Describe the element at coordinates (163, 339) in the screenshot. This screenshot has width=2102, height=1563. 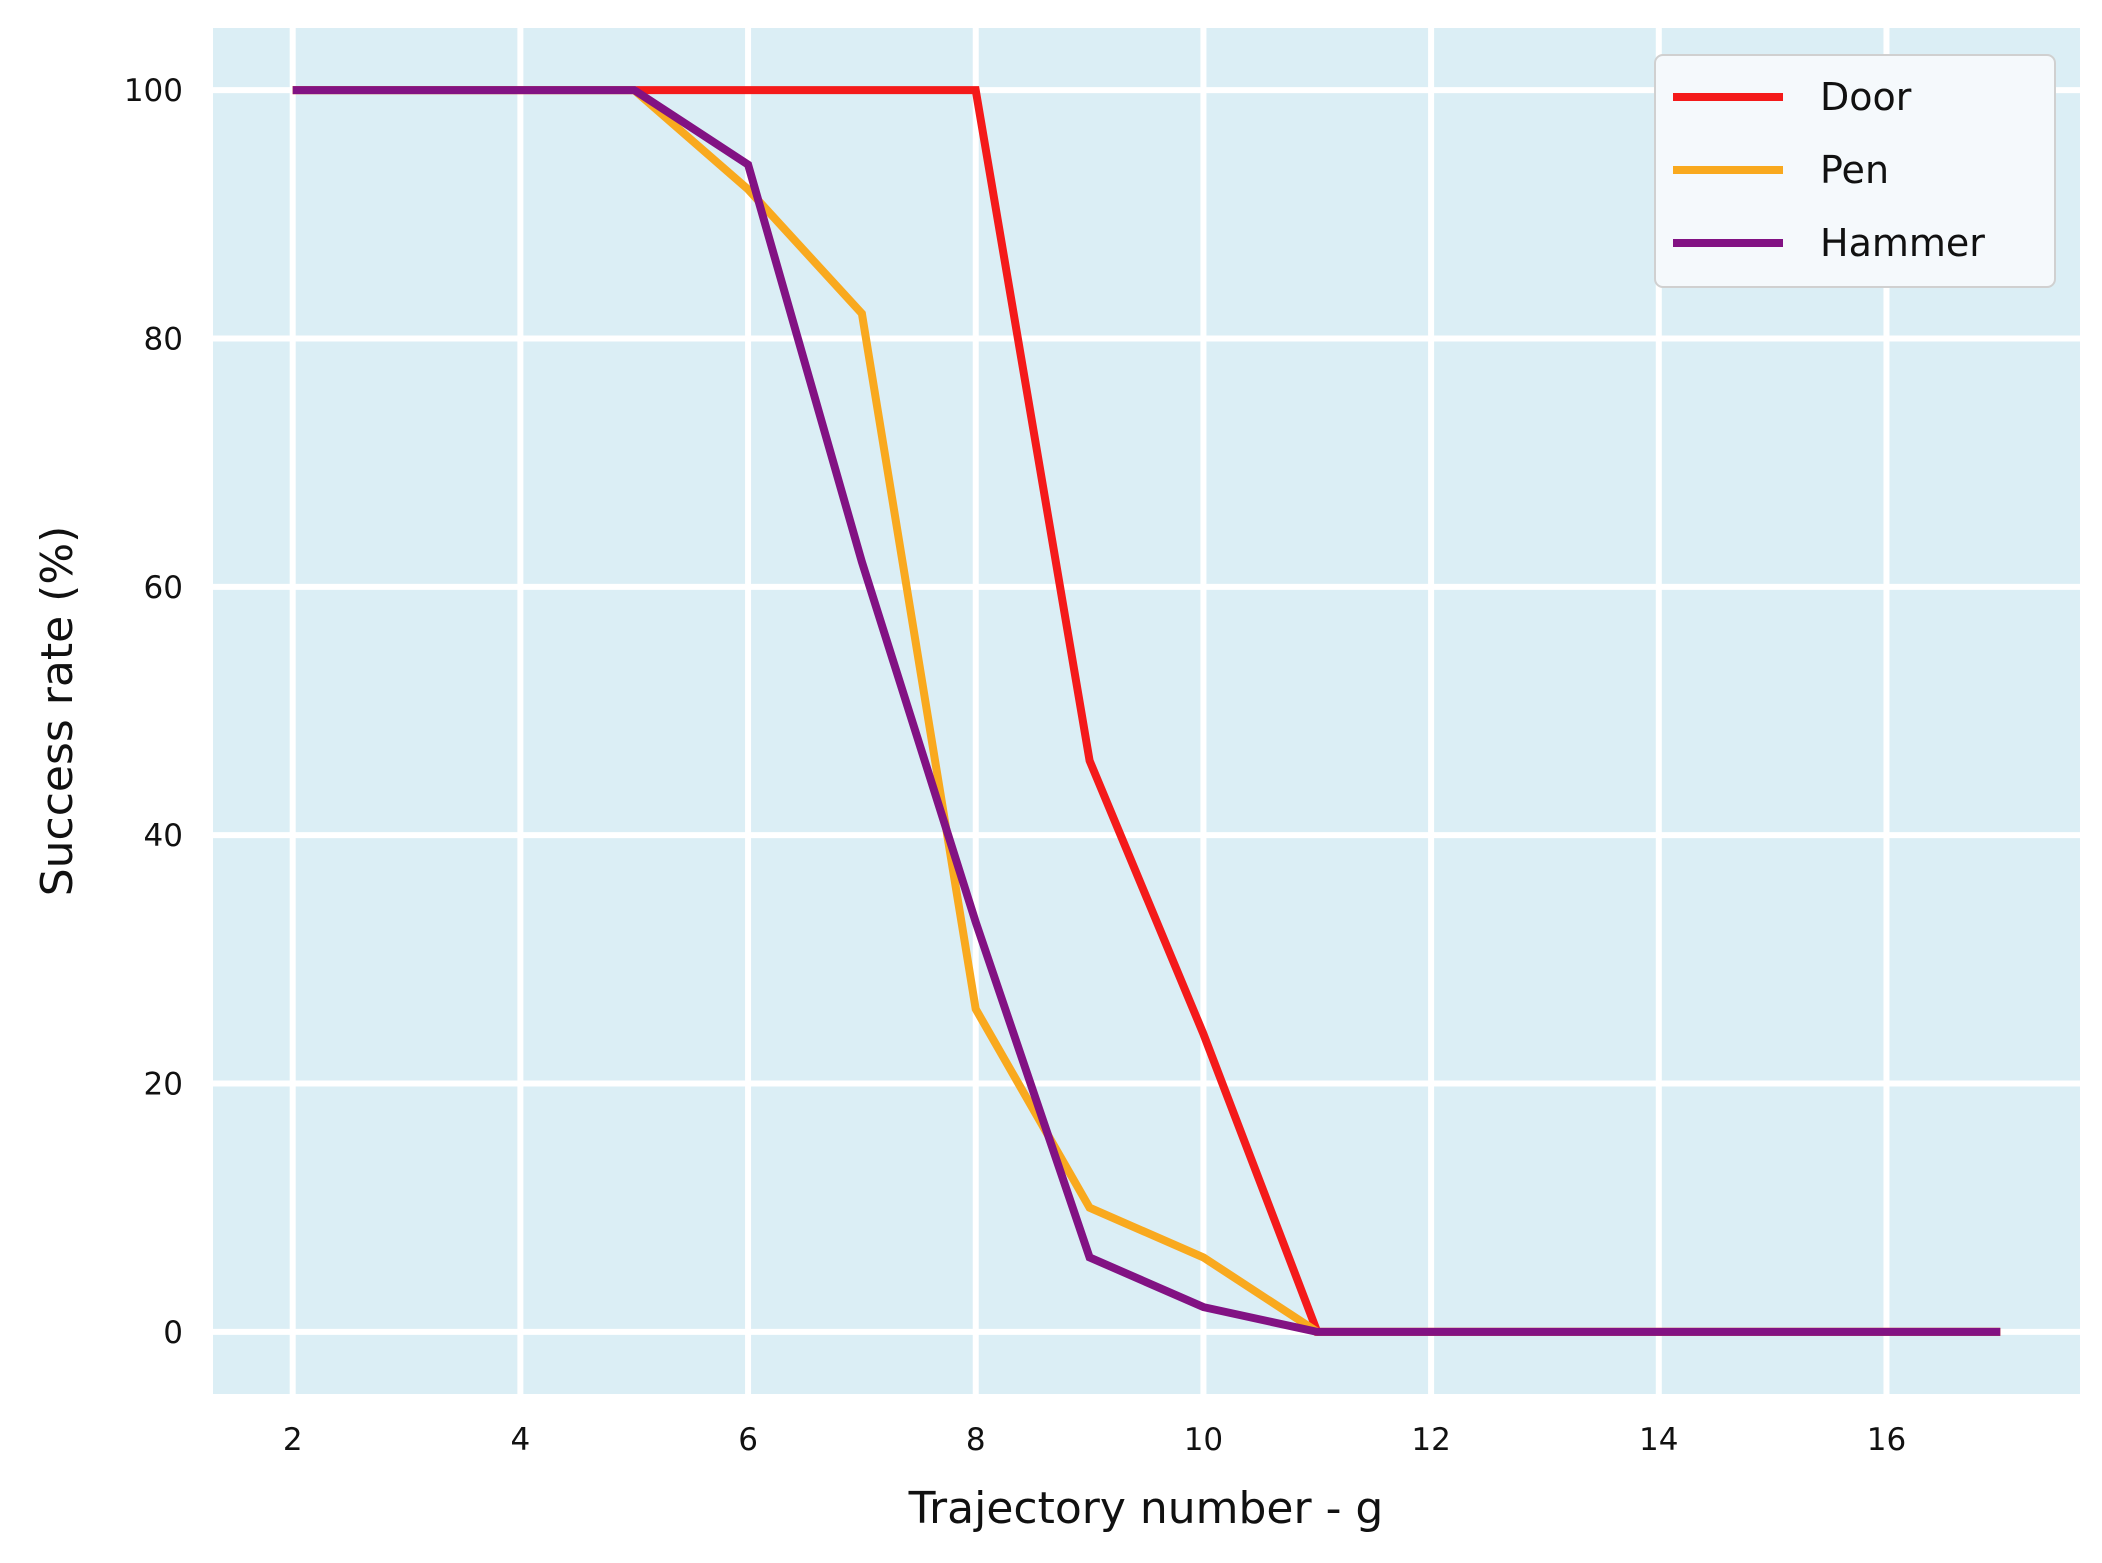
I see `y-tick-label: 80` at that location.